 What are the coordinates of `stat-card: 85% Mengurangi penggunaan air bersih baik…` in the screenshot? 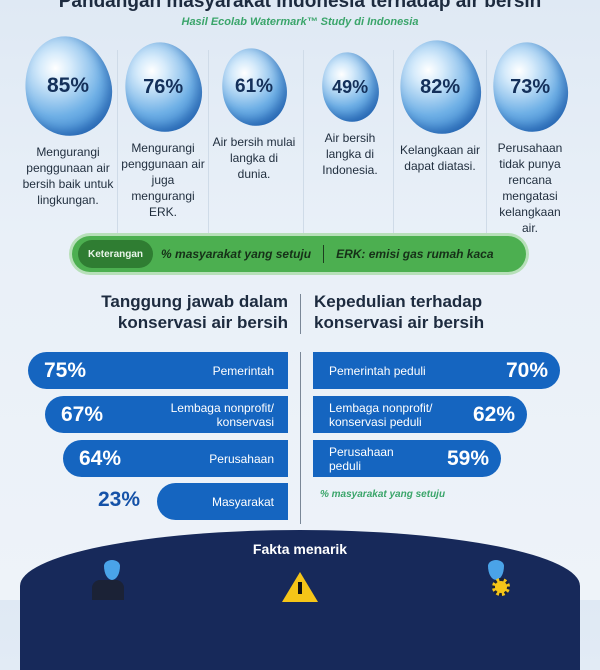 It's located at (68, 118).